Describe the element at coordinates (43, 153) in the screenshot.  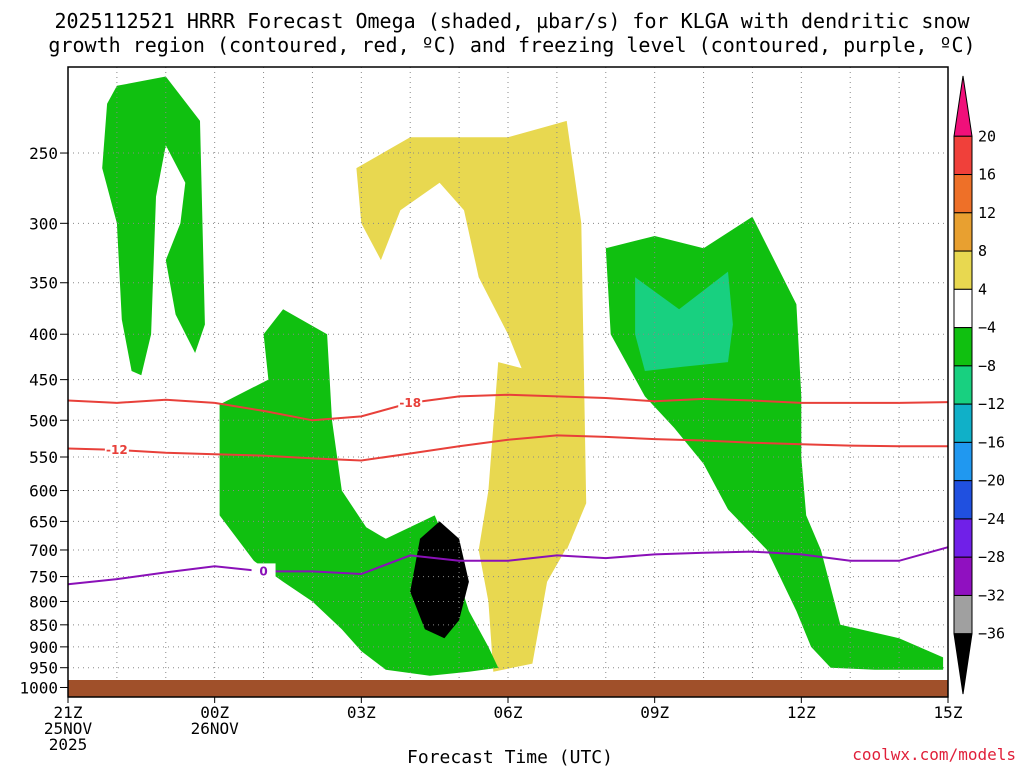
I see `y-tick-label-250: 250` at that location.